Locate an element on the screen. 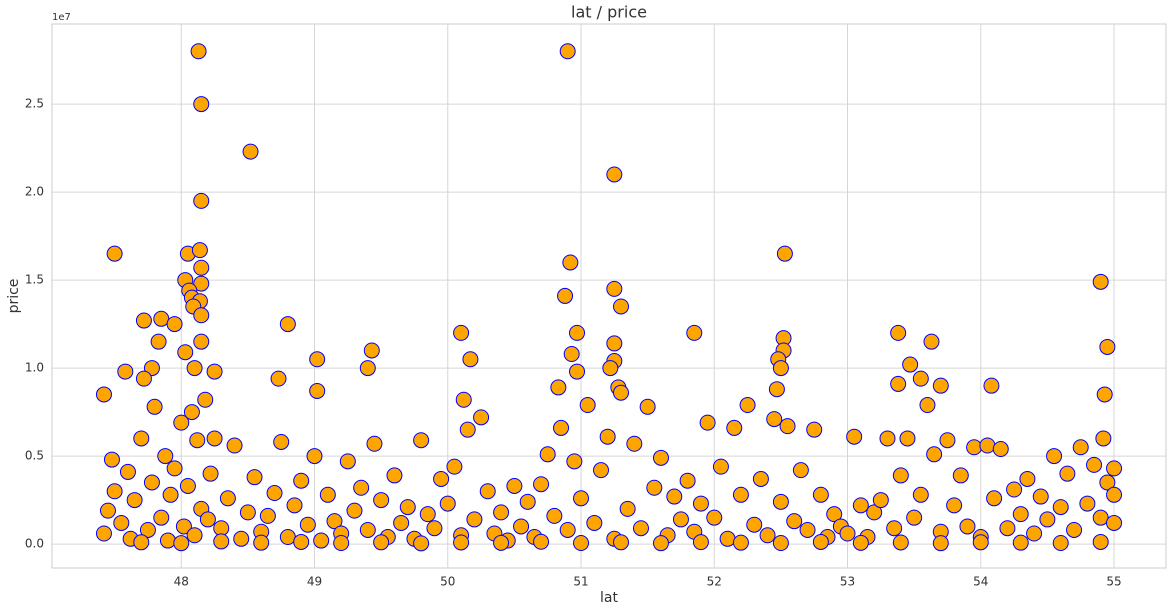 Image resolution: width=1174 pixels, height=613 pixels. x-tick-label: 49 is located at coordinates (314, 582).